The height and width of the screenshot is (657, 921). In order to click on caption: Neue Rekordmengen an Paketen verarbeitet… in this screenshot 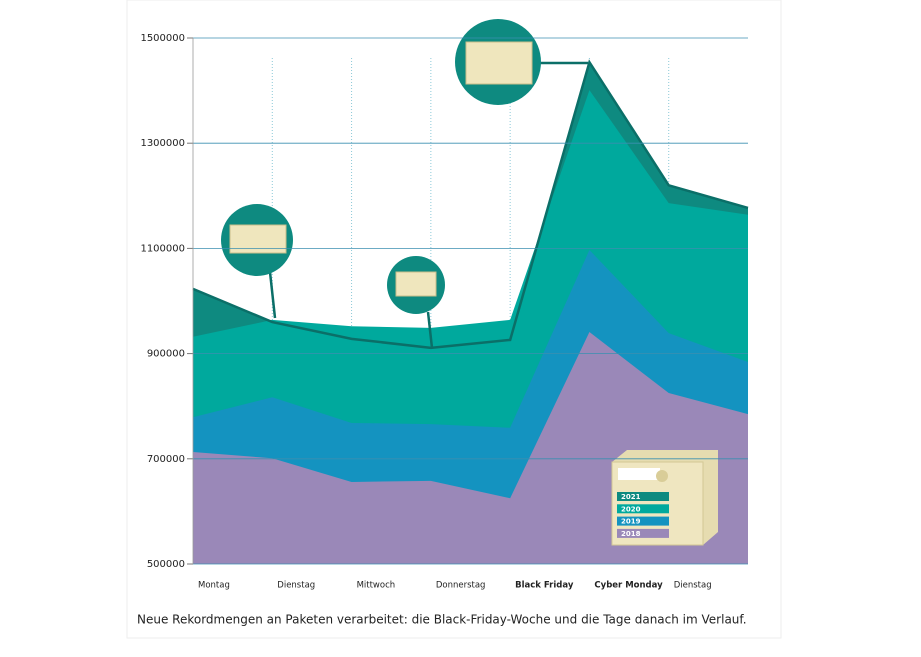, I will do `click(442, 620)`.